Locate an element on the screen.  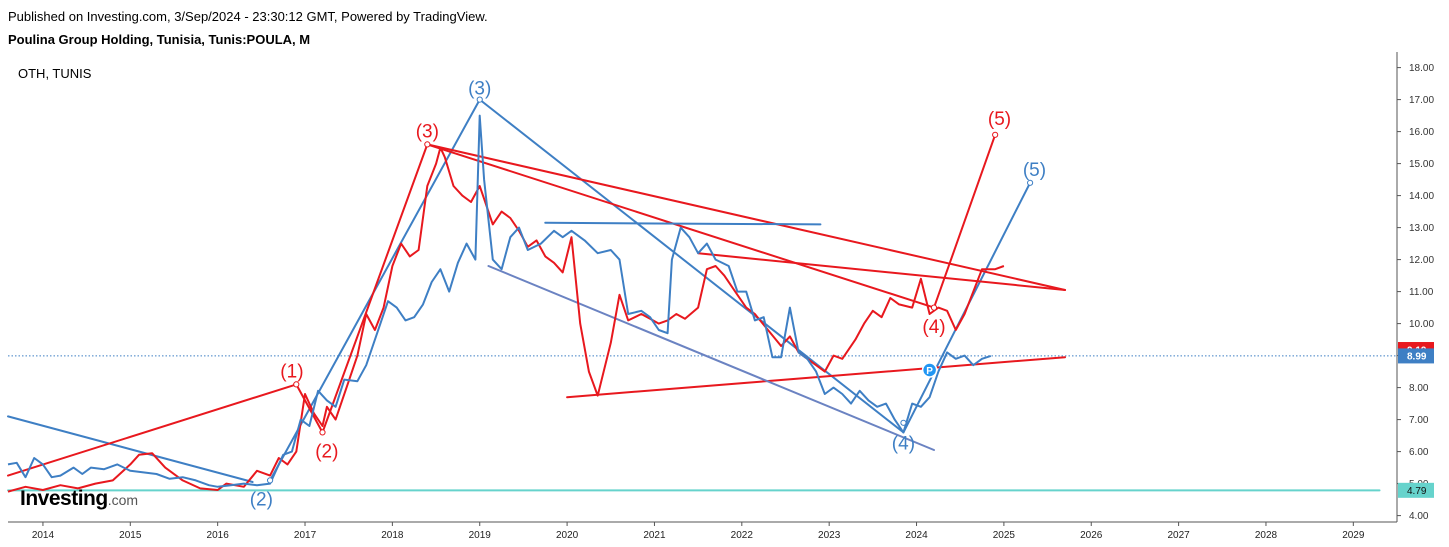
trendline-gray_blue is located at coordinates (711, 358).